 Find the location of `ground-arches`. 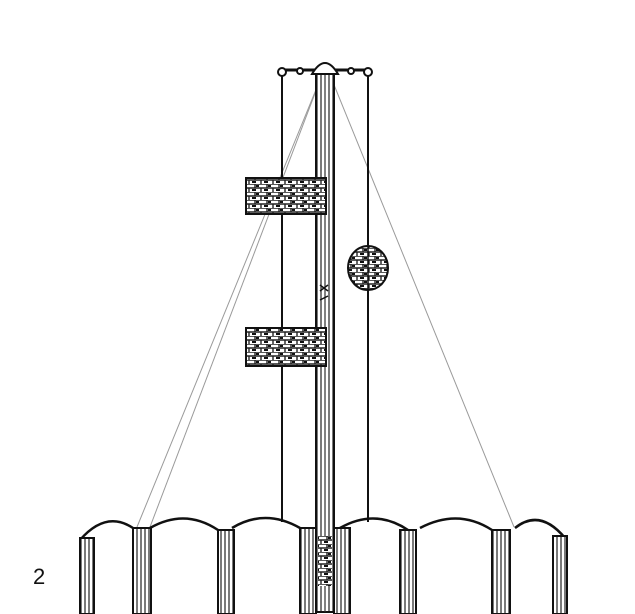

ground-arches is located at coordinates (323, 565).